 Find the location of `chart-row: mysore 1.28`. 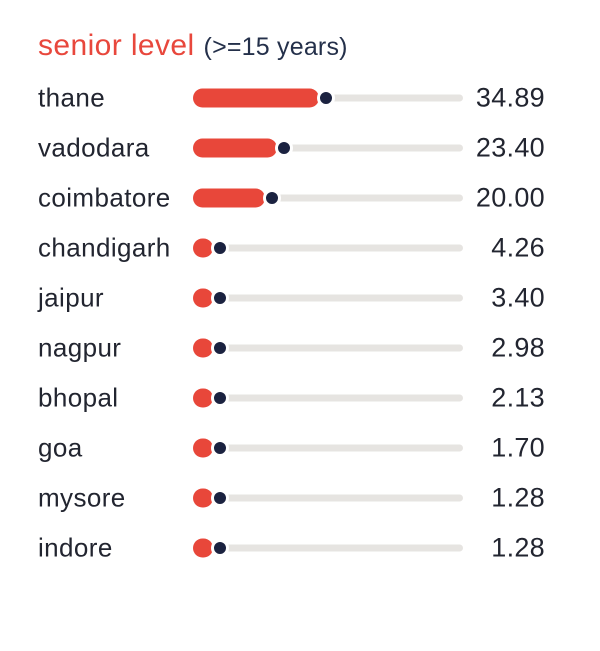

chart-row: mysore 1.28 is located at coordinates (300, 498).